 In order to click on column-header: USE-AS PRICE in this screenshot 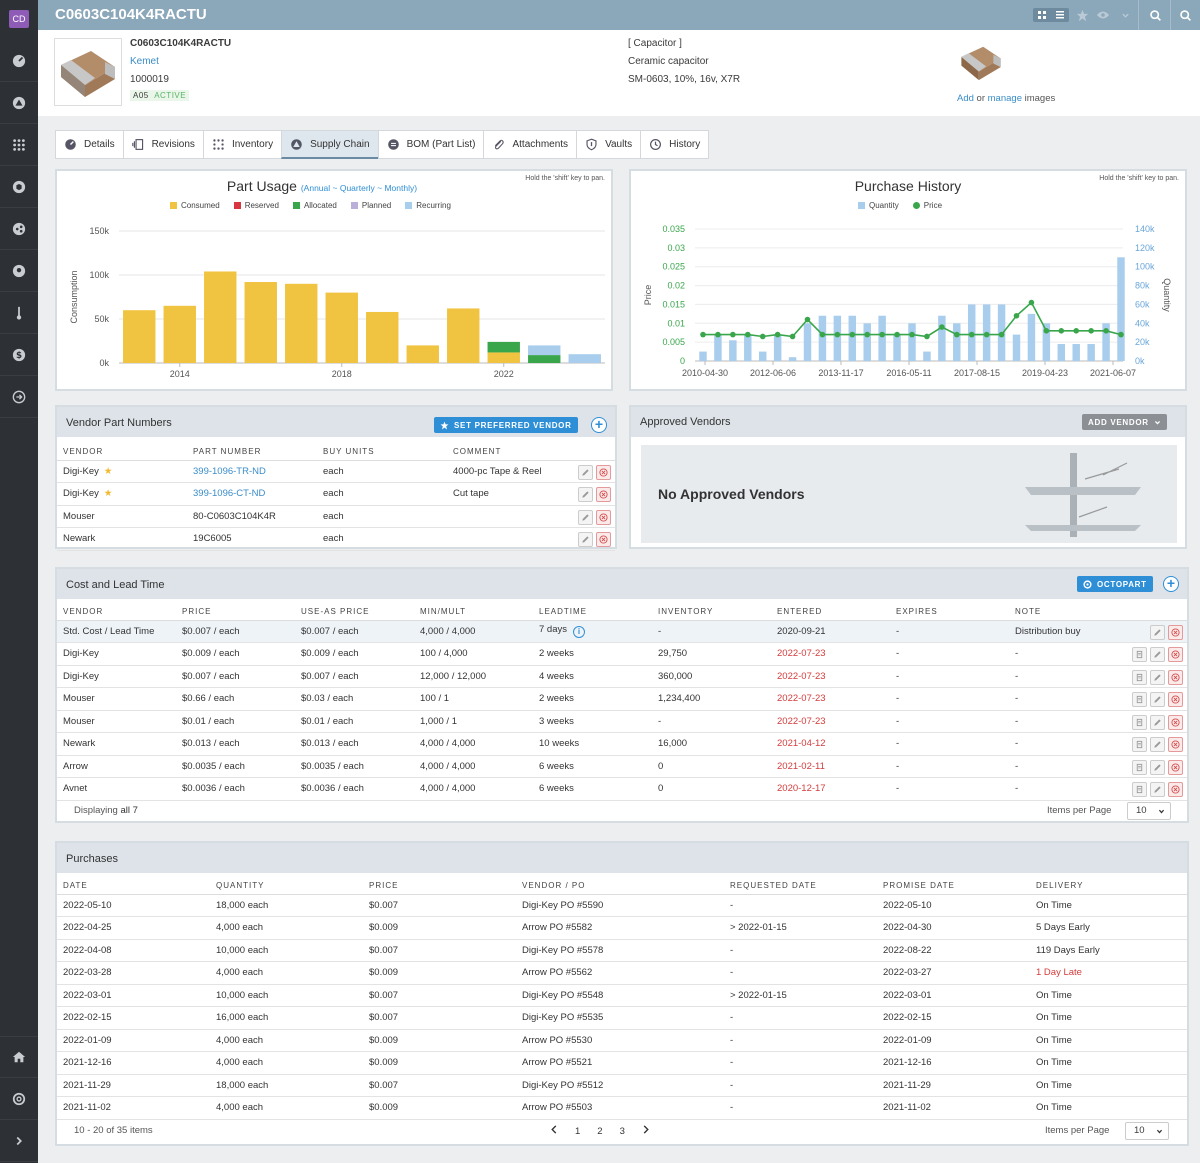, I will do `click(354, 612)`.